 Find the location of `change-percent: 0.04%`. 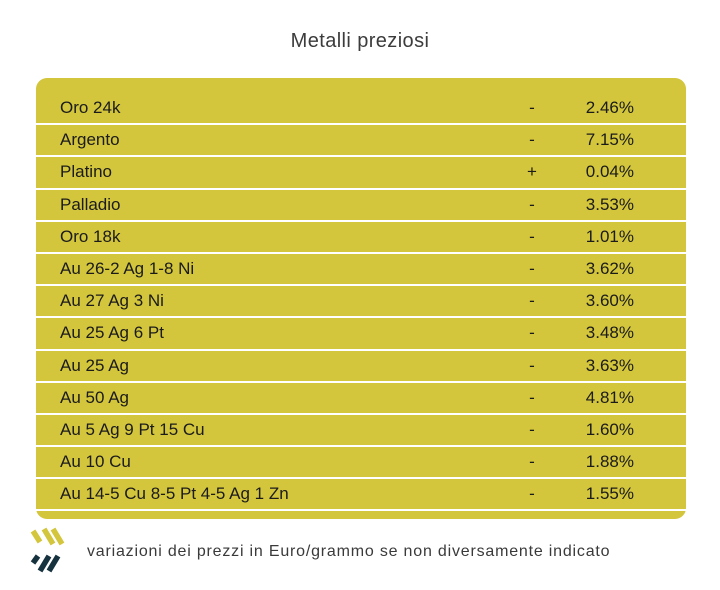

change-percent: 0.04% is located at coordinates (609, 172).